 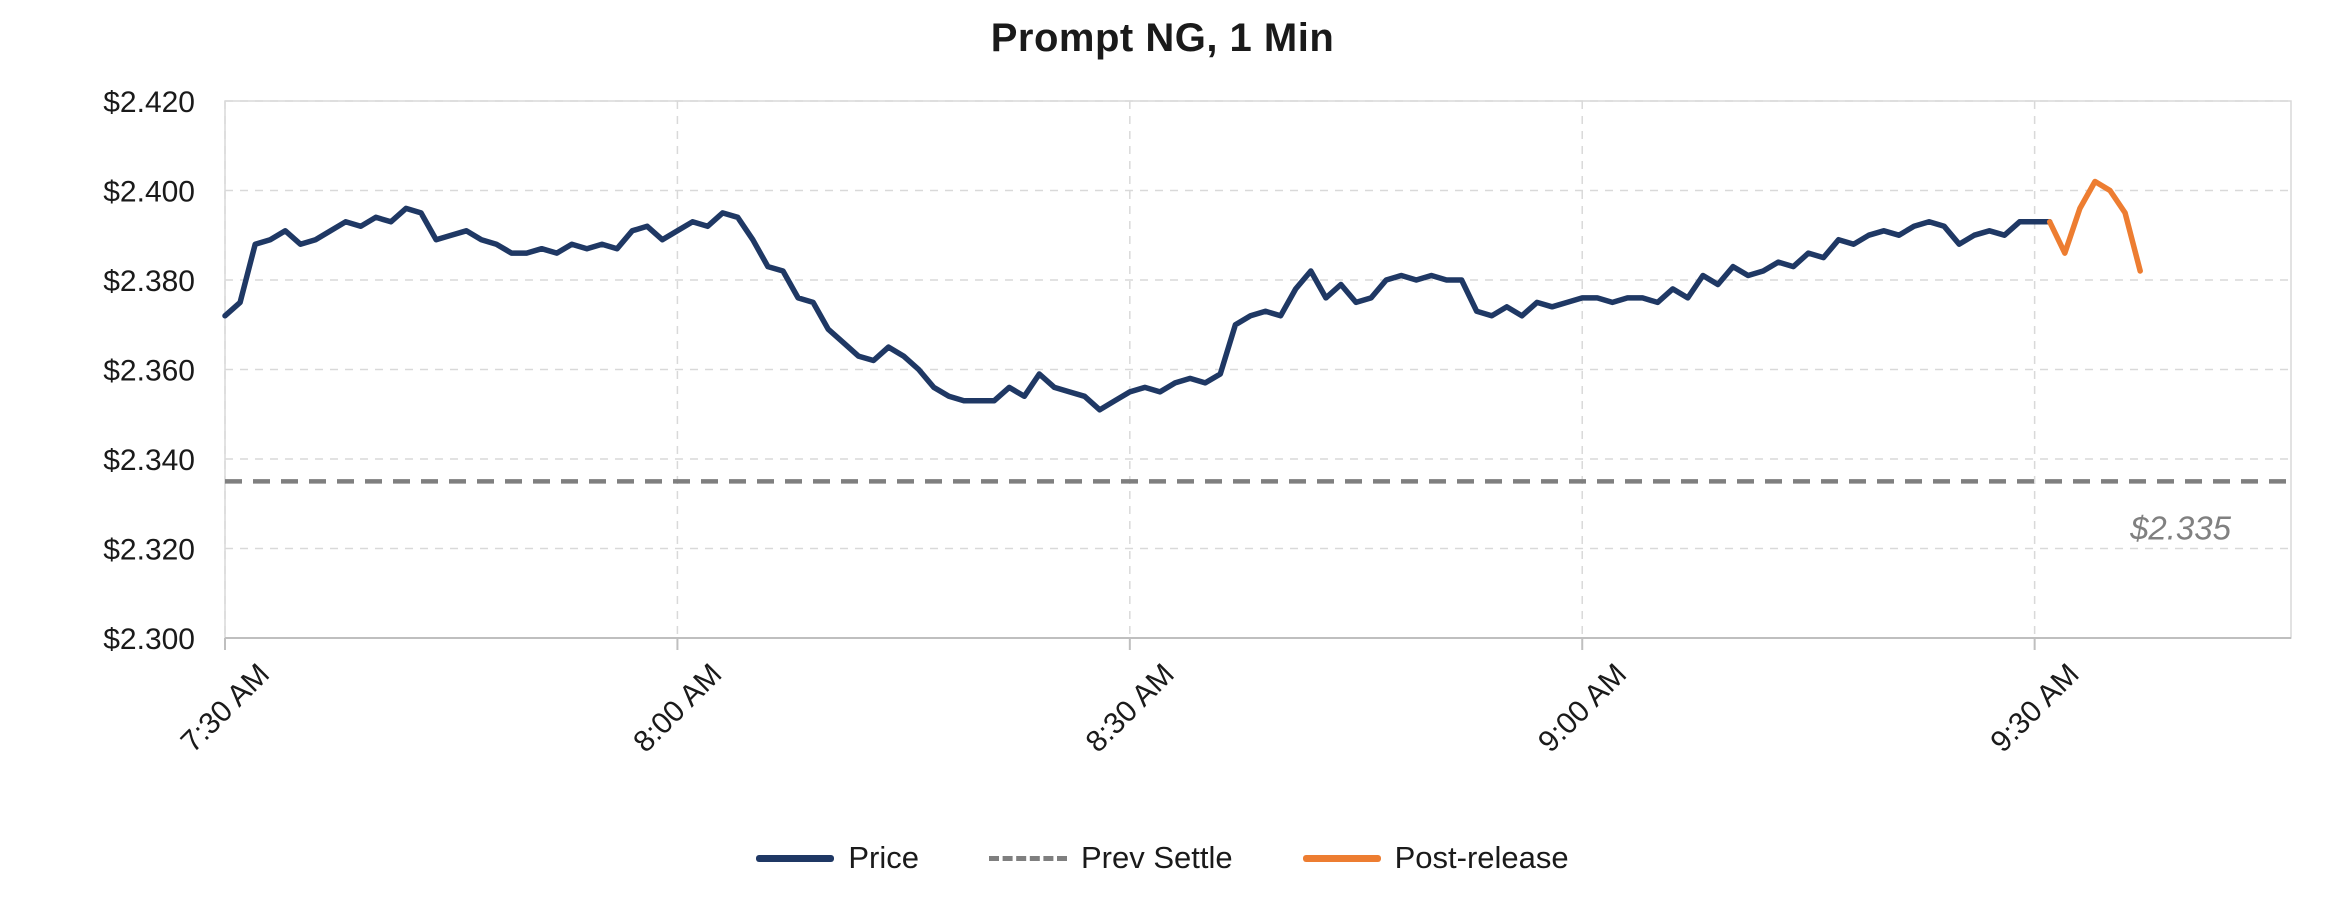 I want to click on x-axis-tick-label: 8:30 AM, so click(x=1130, y=708).